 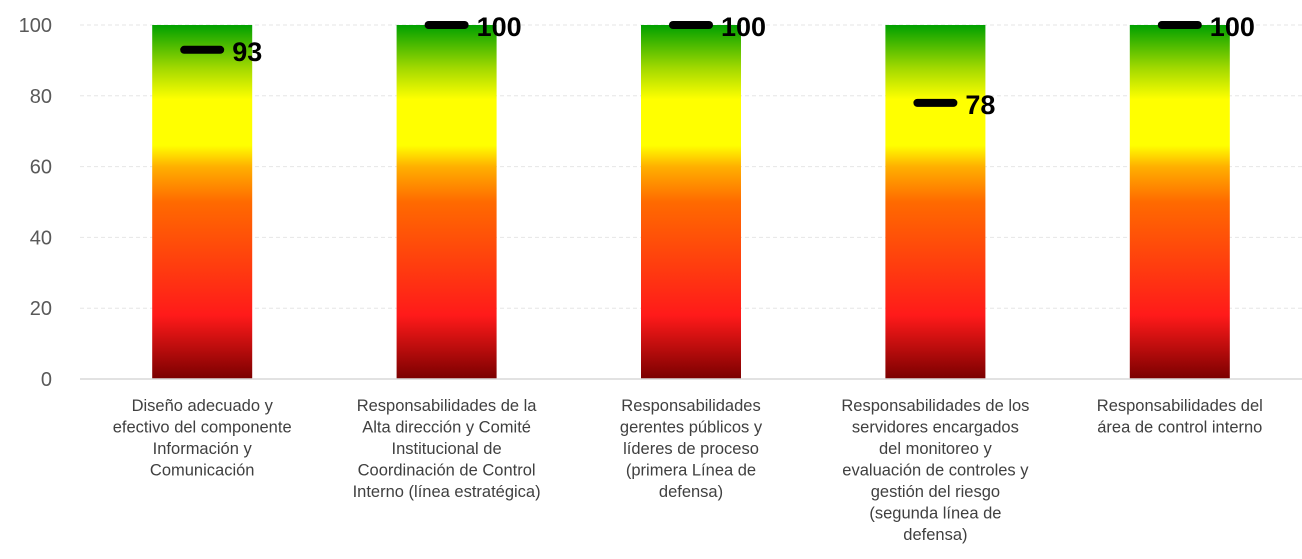 What do you see at coordinates (447, 471) in the screenshot?
I see `category-label-line: Coordinación de Control` at bounding box center [447, 471].